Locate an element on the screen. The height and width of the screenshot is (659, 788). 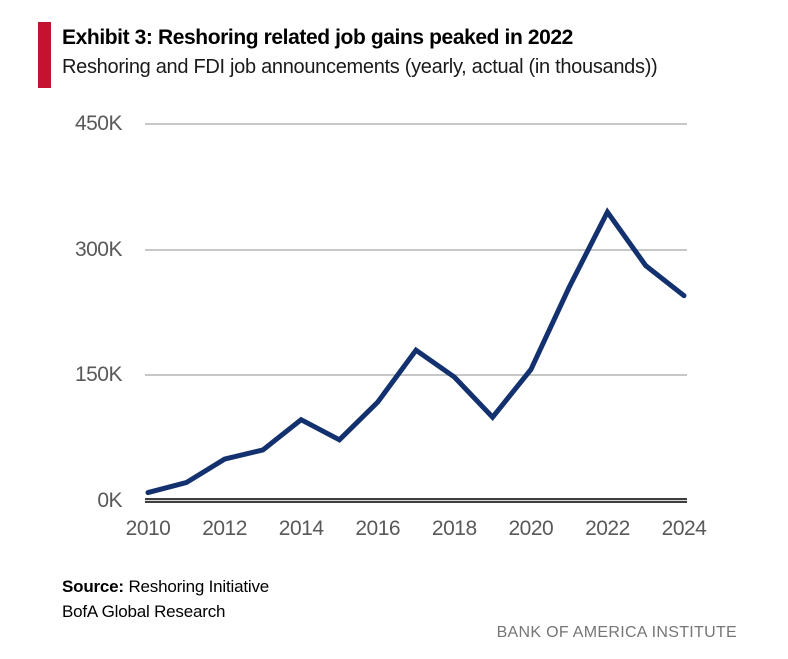
x-axis-line is located at coordinates (416, 500).